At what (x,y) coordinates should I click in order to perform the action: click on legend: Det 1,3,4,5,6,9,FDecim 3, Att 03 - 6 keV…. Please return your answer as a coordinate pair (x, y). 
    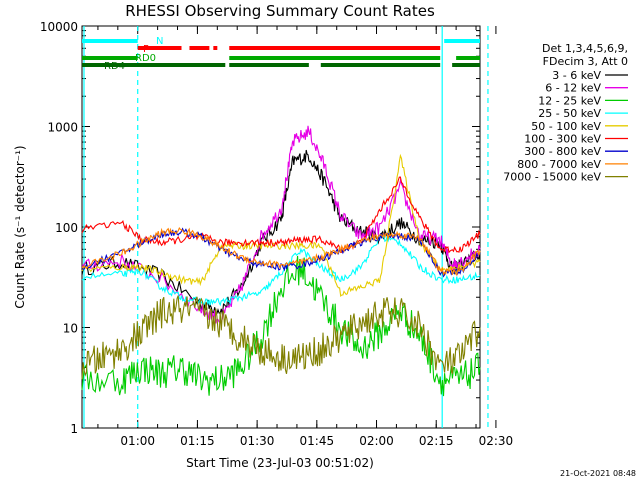
    Looking at the image, I should click on (565, 113).